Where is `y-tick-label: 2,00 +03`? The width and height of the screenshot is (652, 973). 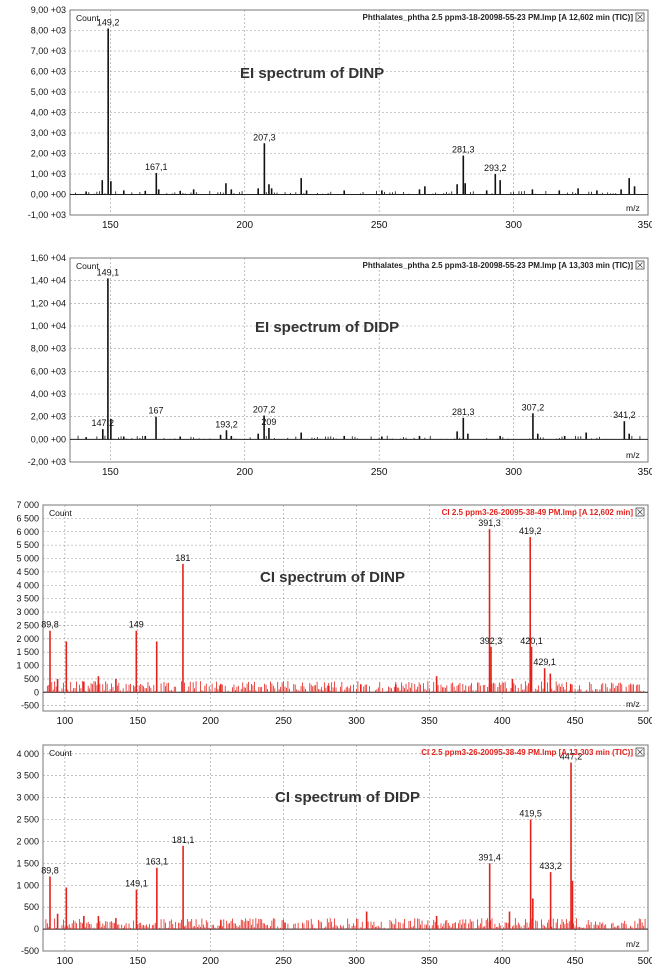
y-tick-label: 2,00 +03 is located at coordinates (48, 417).